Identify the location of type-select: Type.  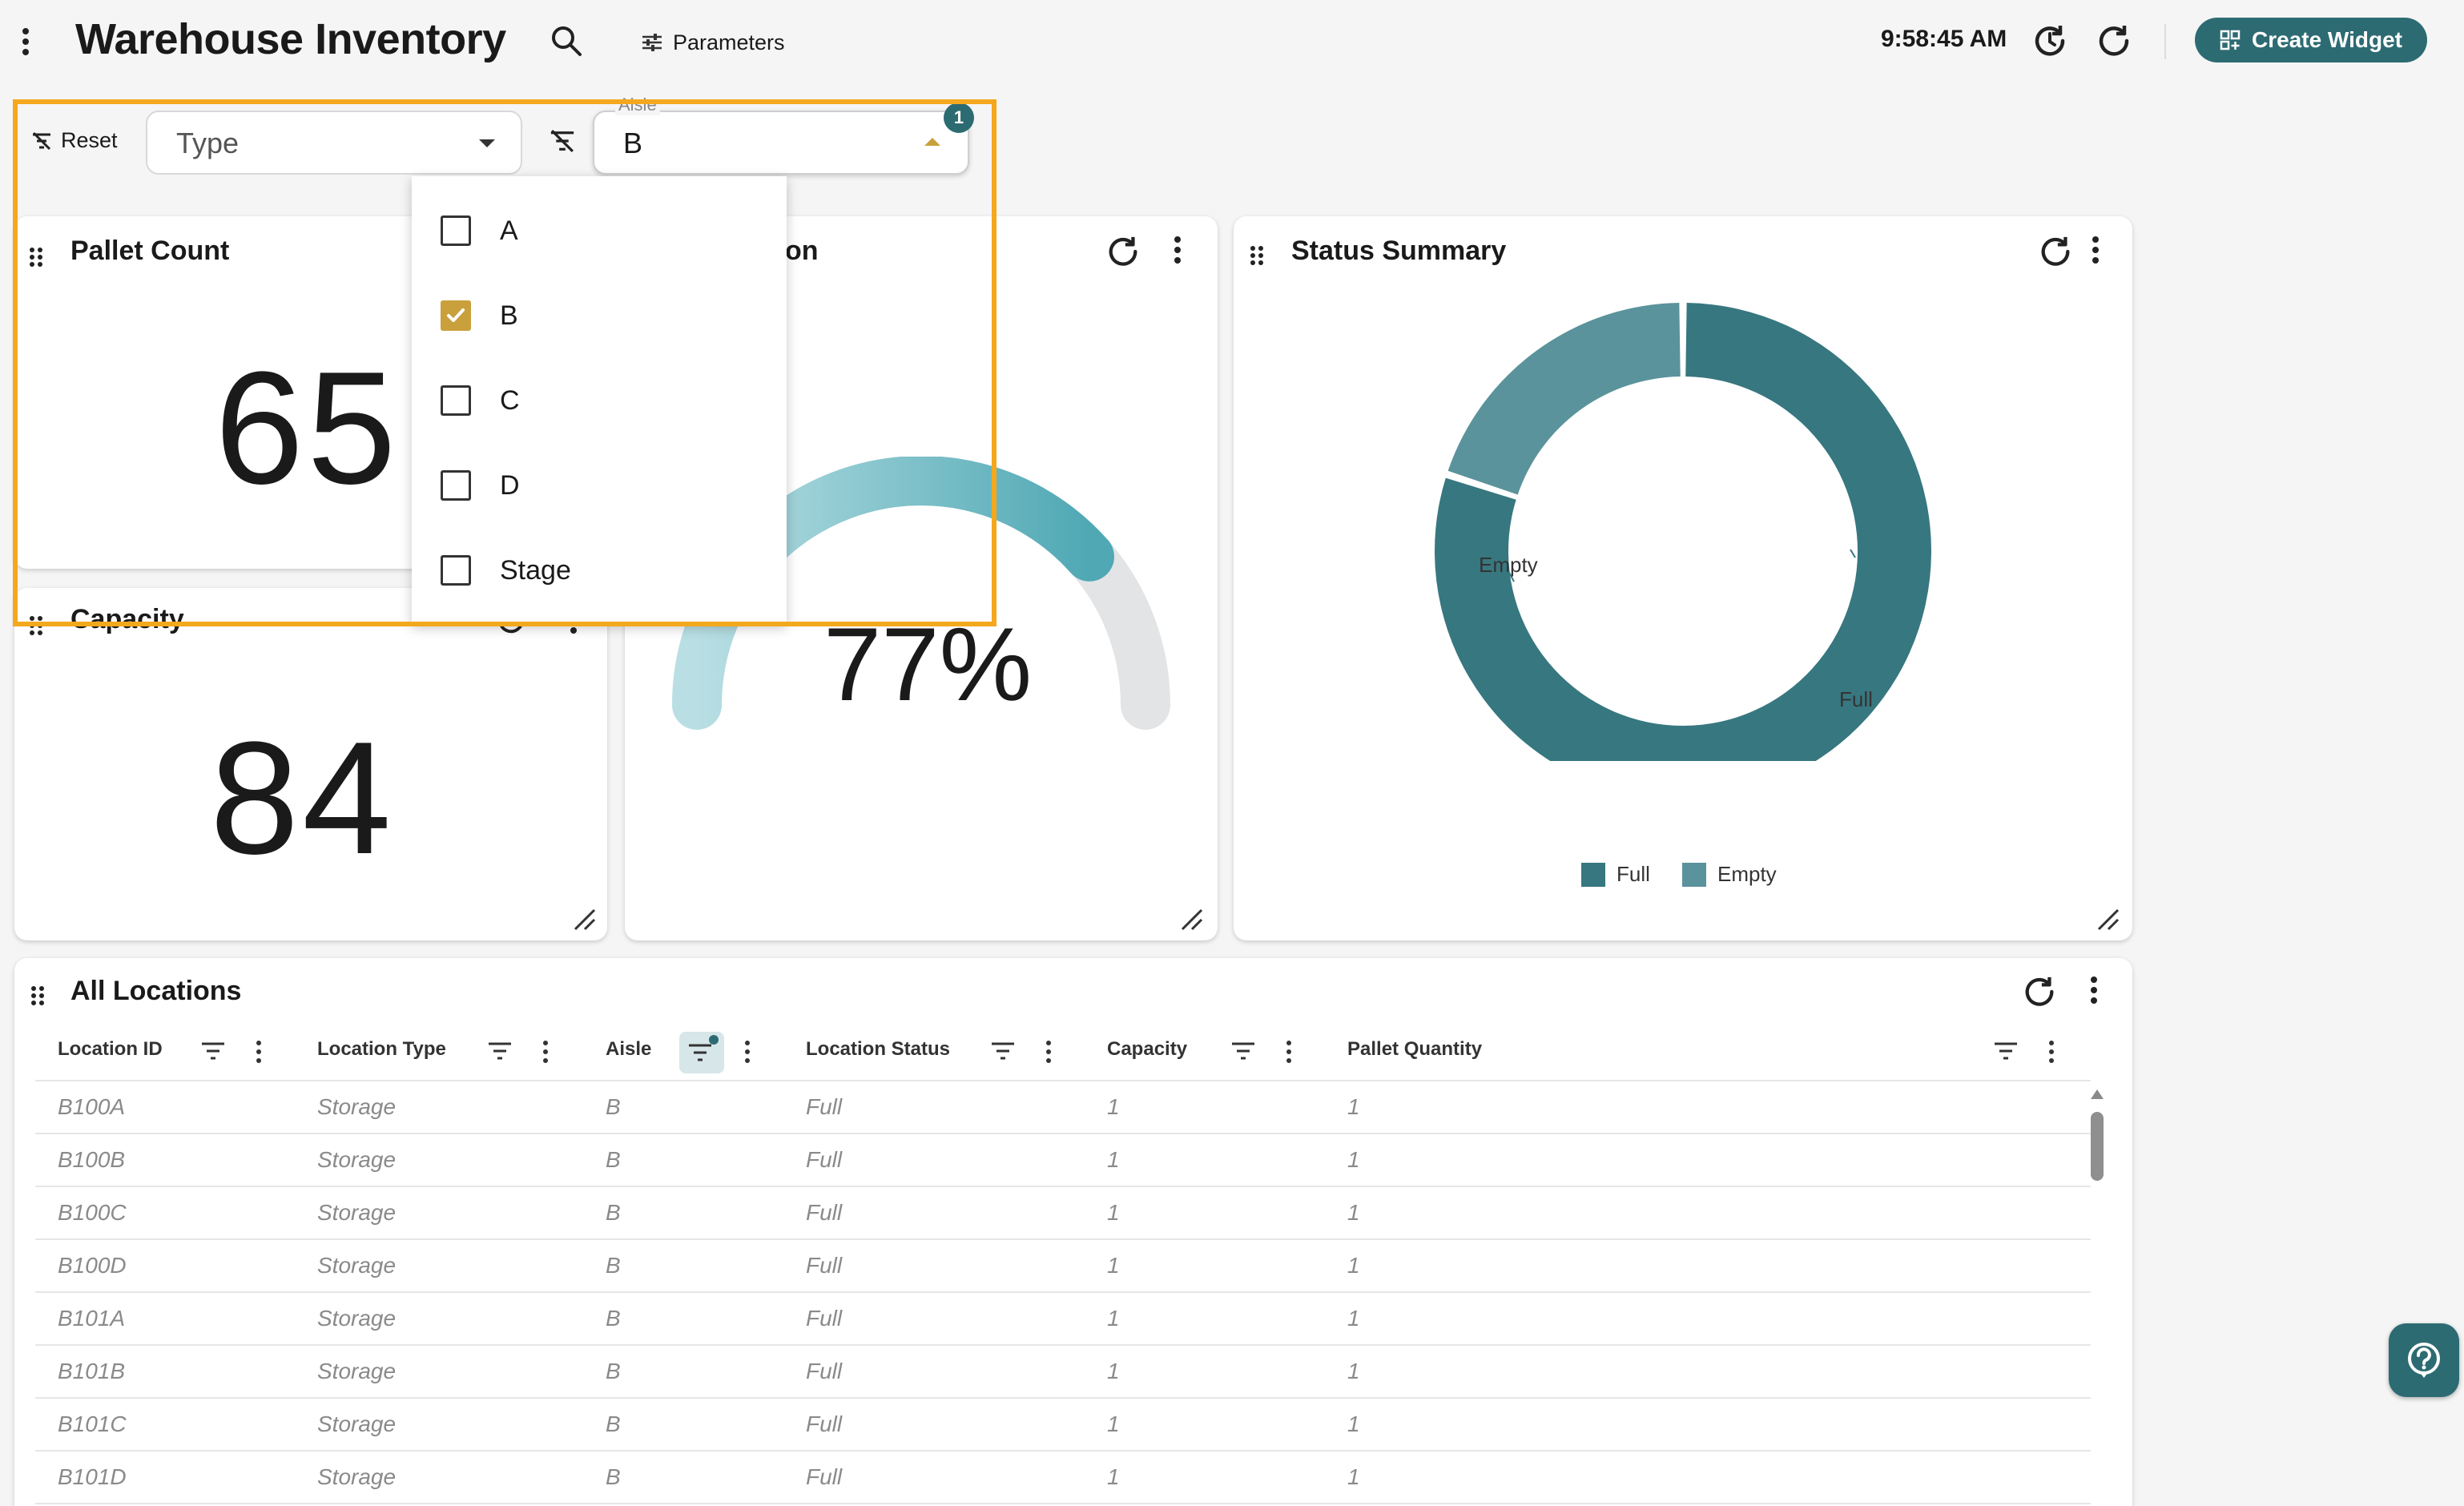
(334, 143).